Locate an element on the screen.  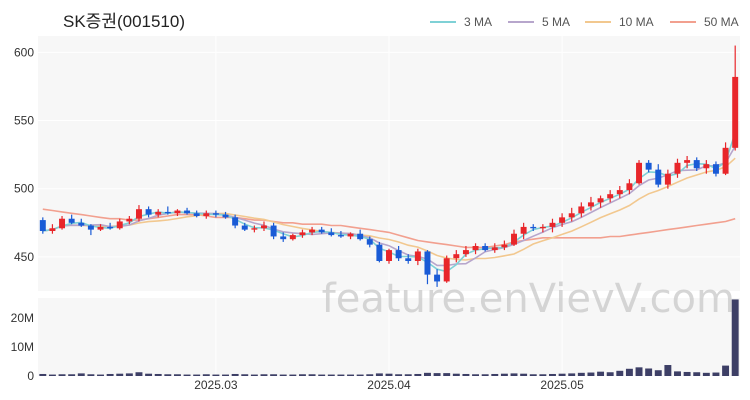
price-tick-label: 600 is located at coordinates (24, 52).